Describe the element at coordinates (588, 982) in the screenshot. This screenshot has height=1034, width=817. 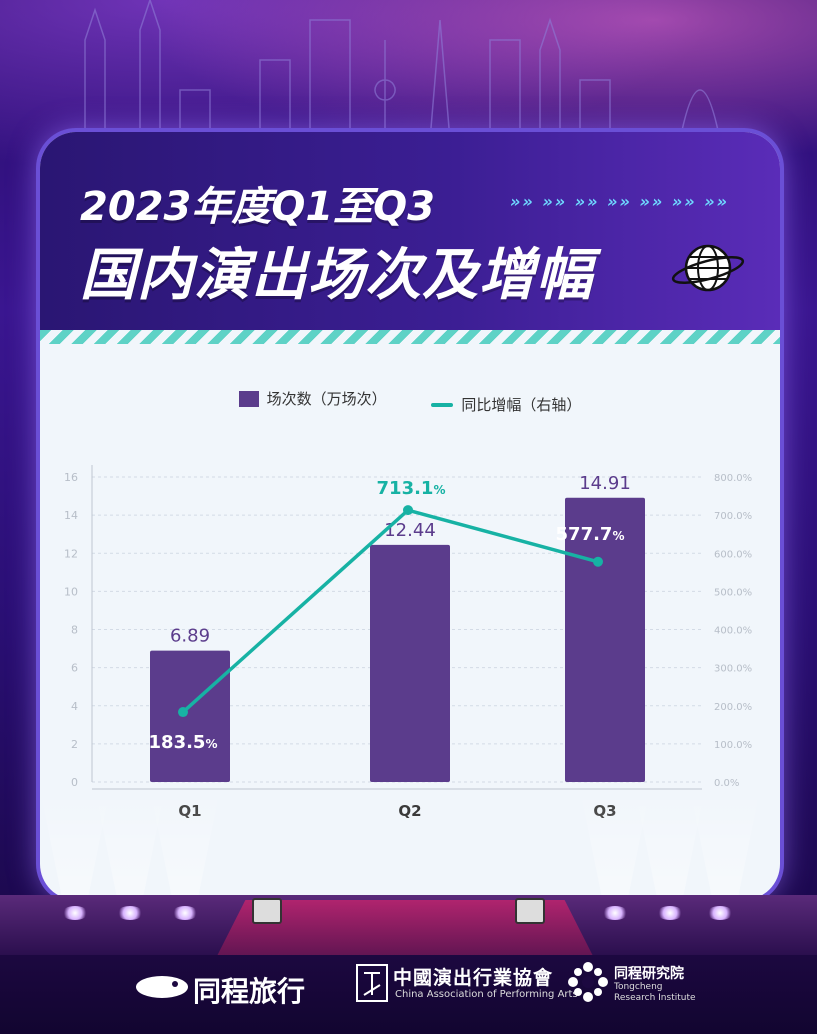
I see `research-institute-logo-icon` at that location.